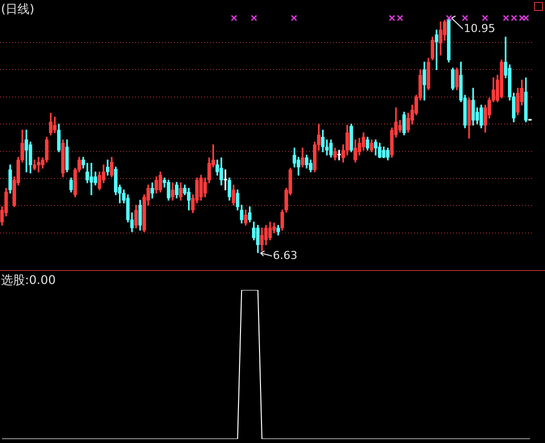 The image size is (545, 443). I want to click on annotation: 6.63, so click(285, 255).